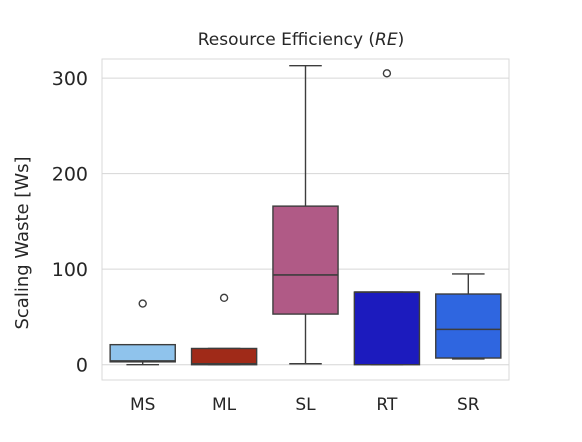 The height and width of the screenshot is (442, 582). I want to click on chart-title: Resource Efficiency (RE), so click(301, 40).